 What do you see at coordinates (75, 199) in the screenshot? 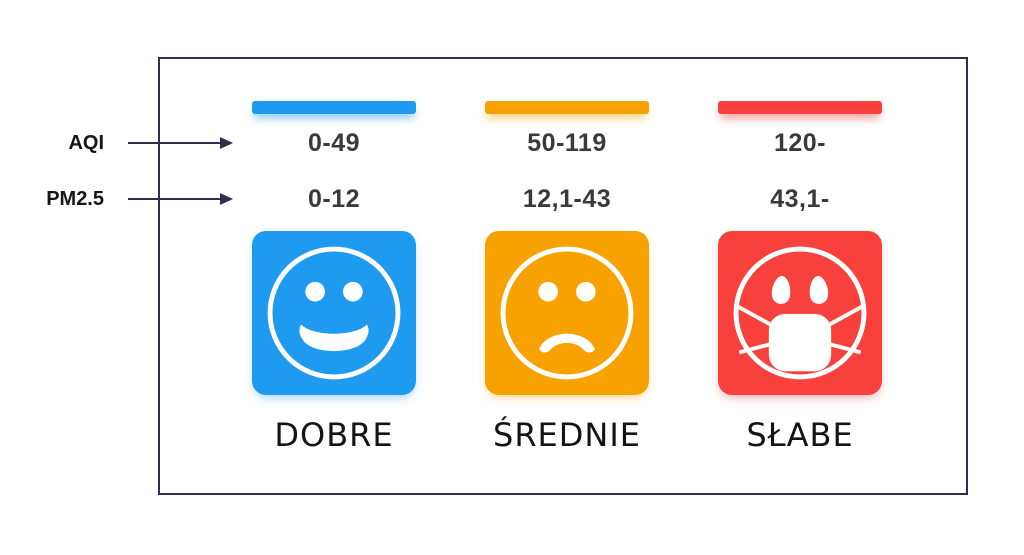
I see `pm25-axis-label: PM2.5` at bounding box center [75, 199].